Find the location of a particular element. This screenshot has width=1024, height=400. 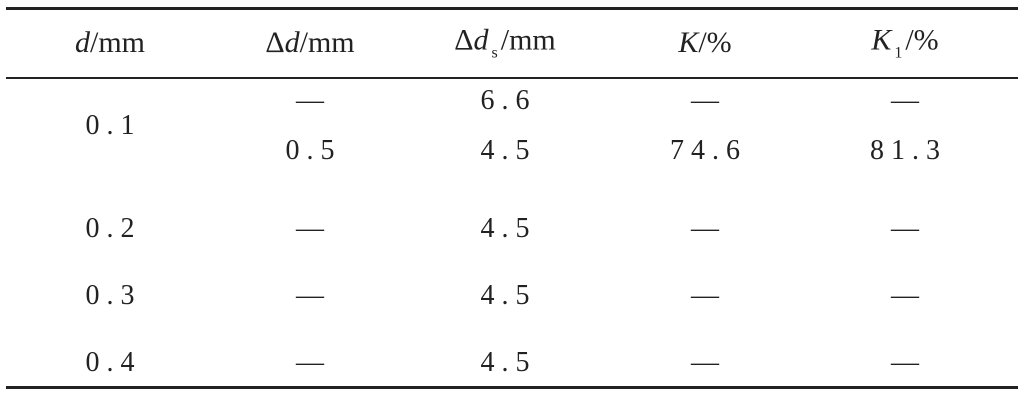

row-label: 0.3 is located at coordinates (113, 295).